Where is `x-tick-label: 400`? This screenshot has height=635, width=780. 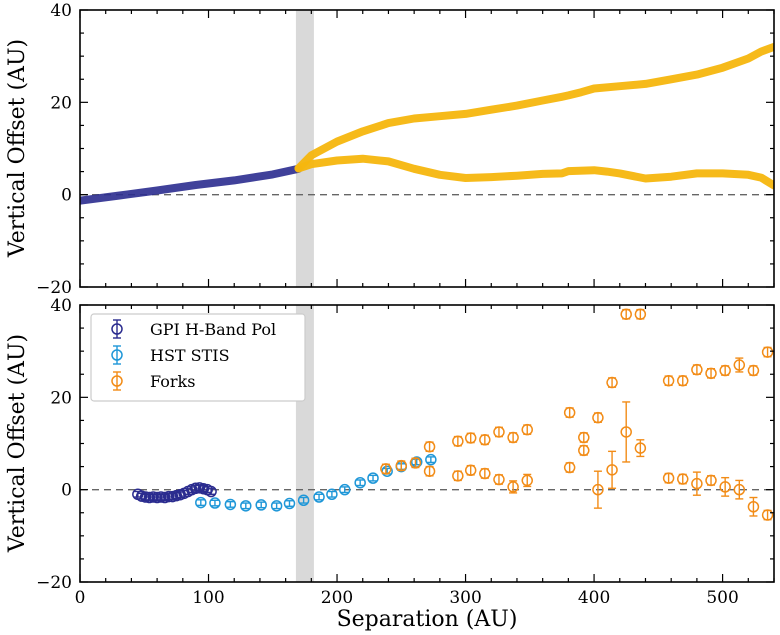 x-tick-label: 400 is located at coordinates (594, 598).